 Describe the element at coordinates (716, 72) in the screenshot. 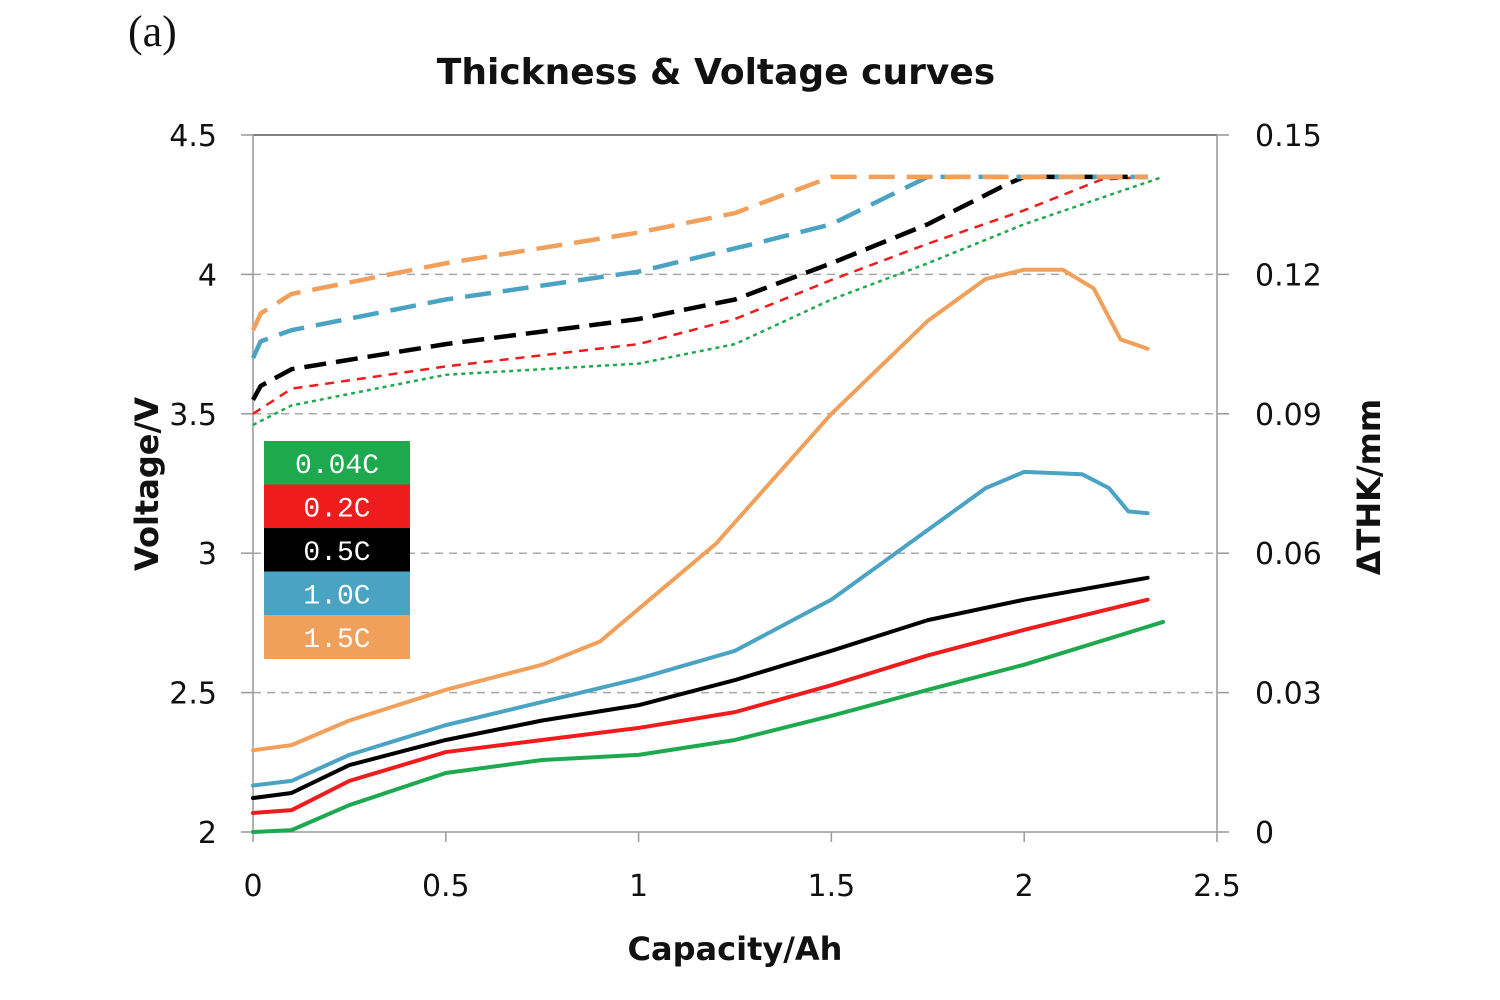

I see `chart-title: Thickness & Voltage curves` at that location.